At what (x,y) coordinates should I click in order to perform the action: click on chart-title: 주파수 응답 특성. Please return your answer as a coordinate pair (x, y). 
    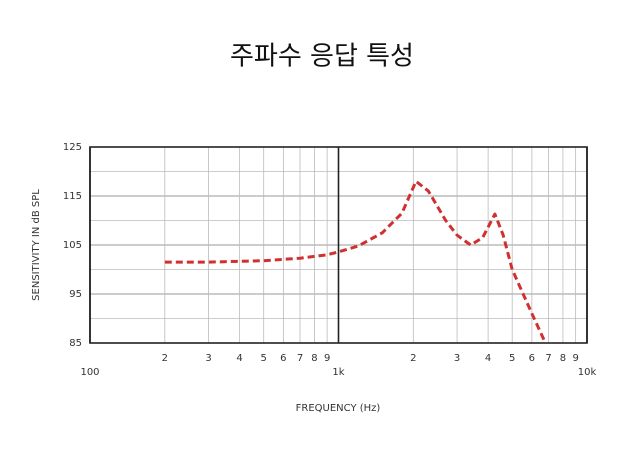
    Looking at the image, I should click on (322, 57).